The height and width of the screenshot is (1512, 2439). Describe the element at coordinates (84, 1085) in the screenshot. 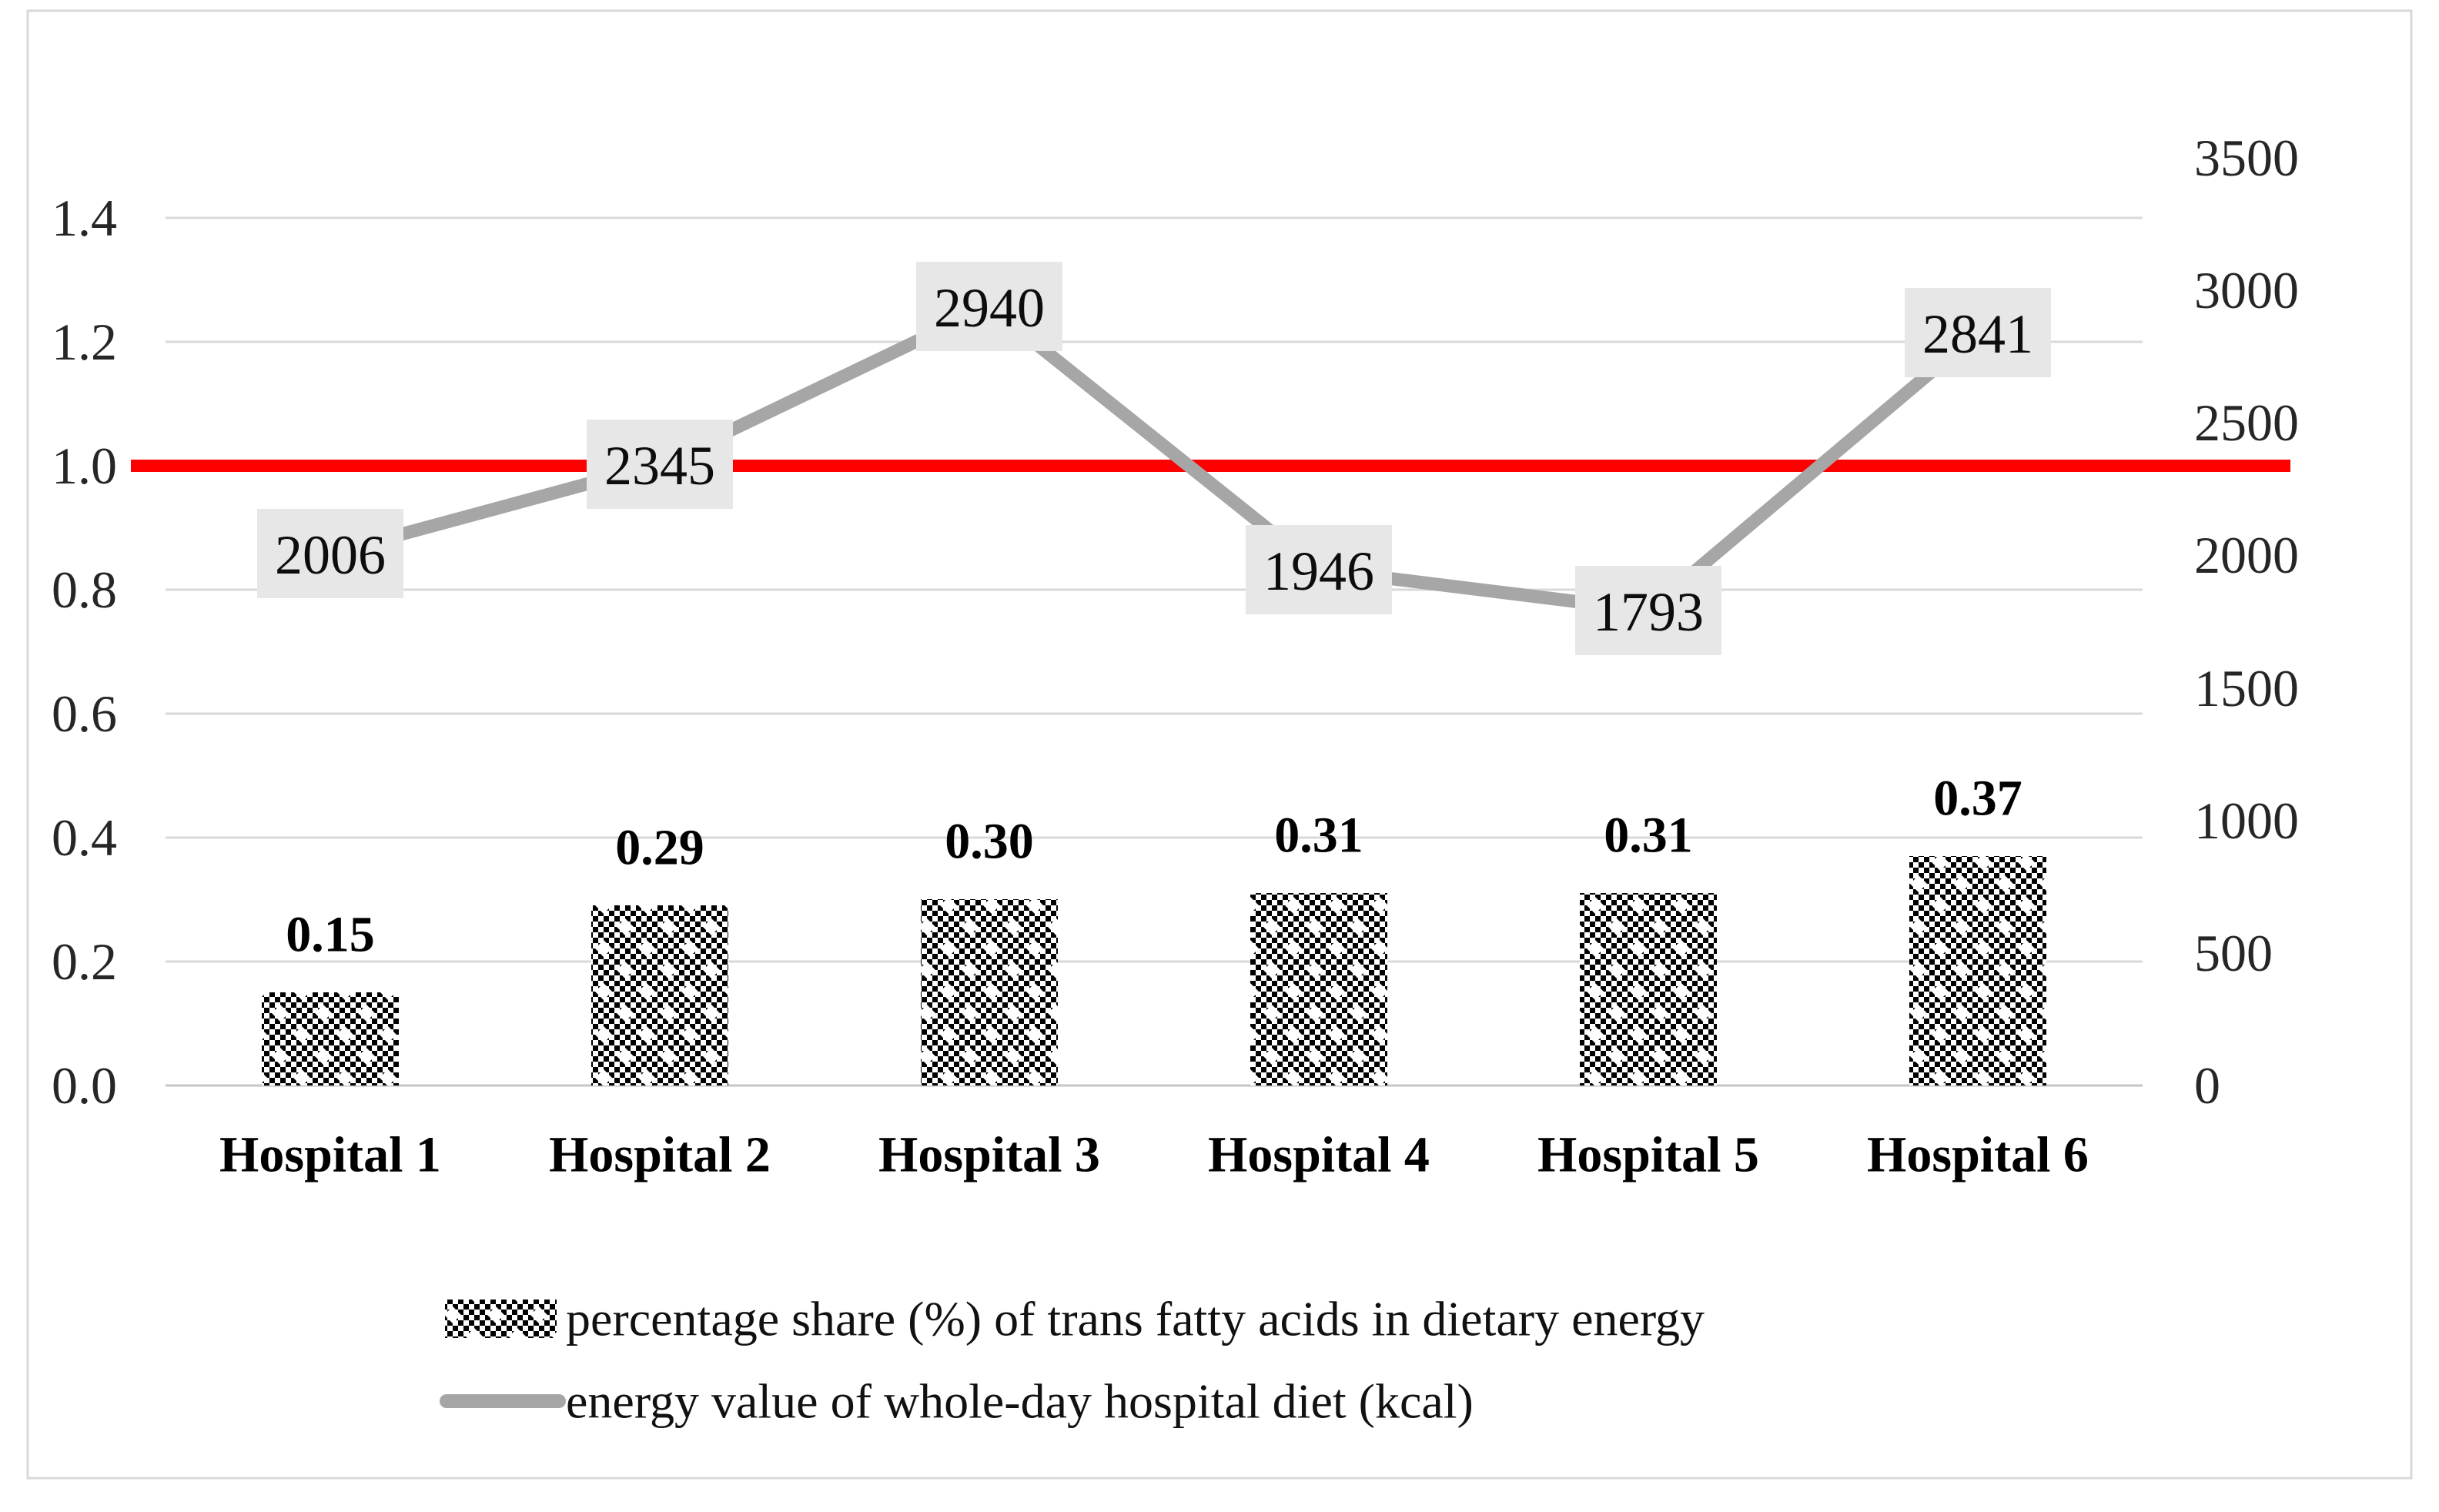

I see `left-tick: 0.0` at that location.